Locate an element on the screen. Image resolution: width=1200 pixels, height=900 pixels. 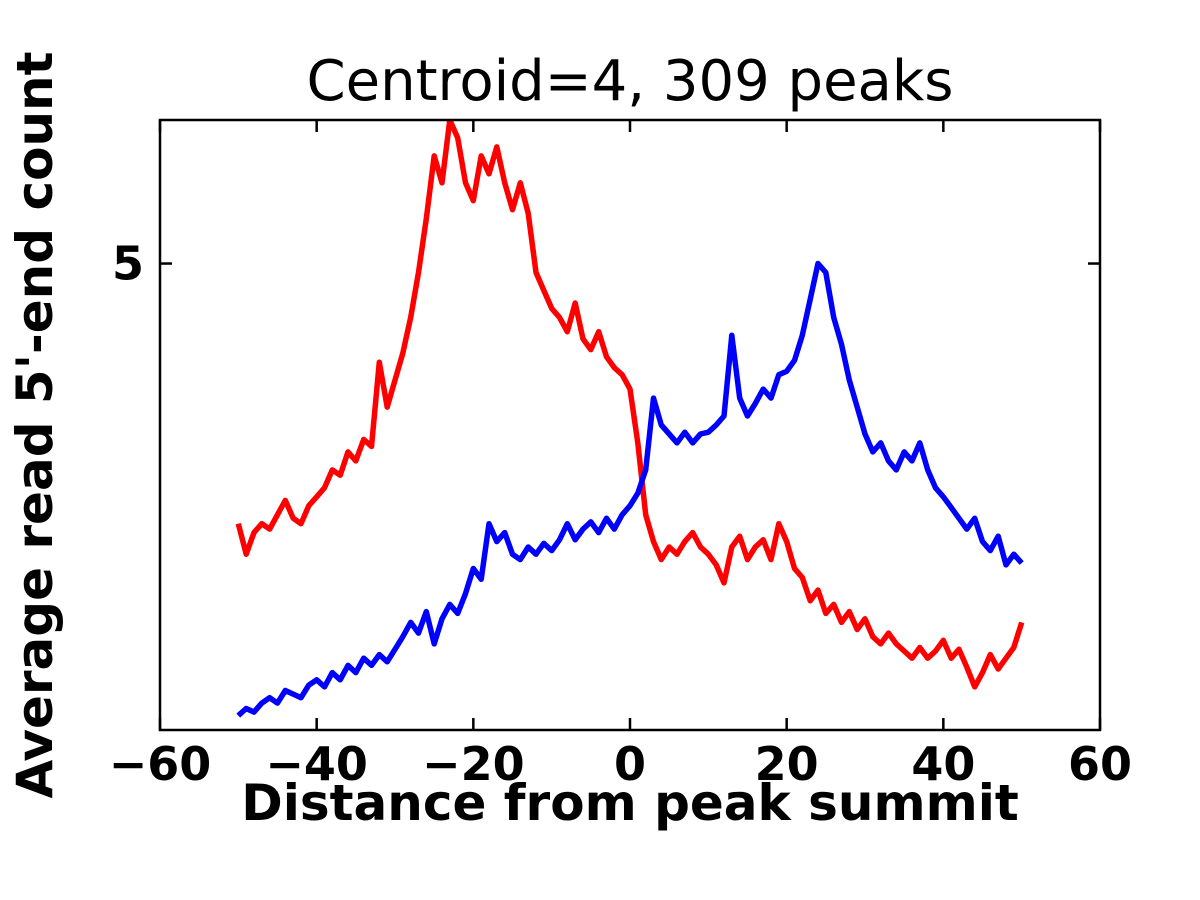
x-tick-label: 40 is located at coordinates (943, 764).